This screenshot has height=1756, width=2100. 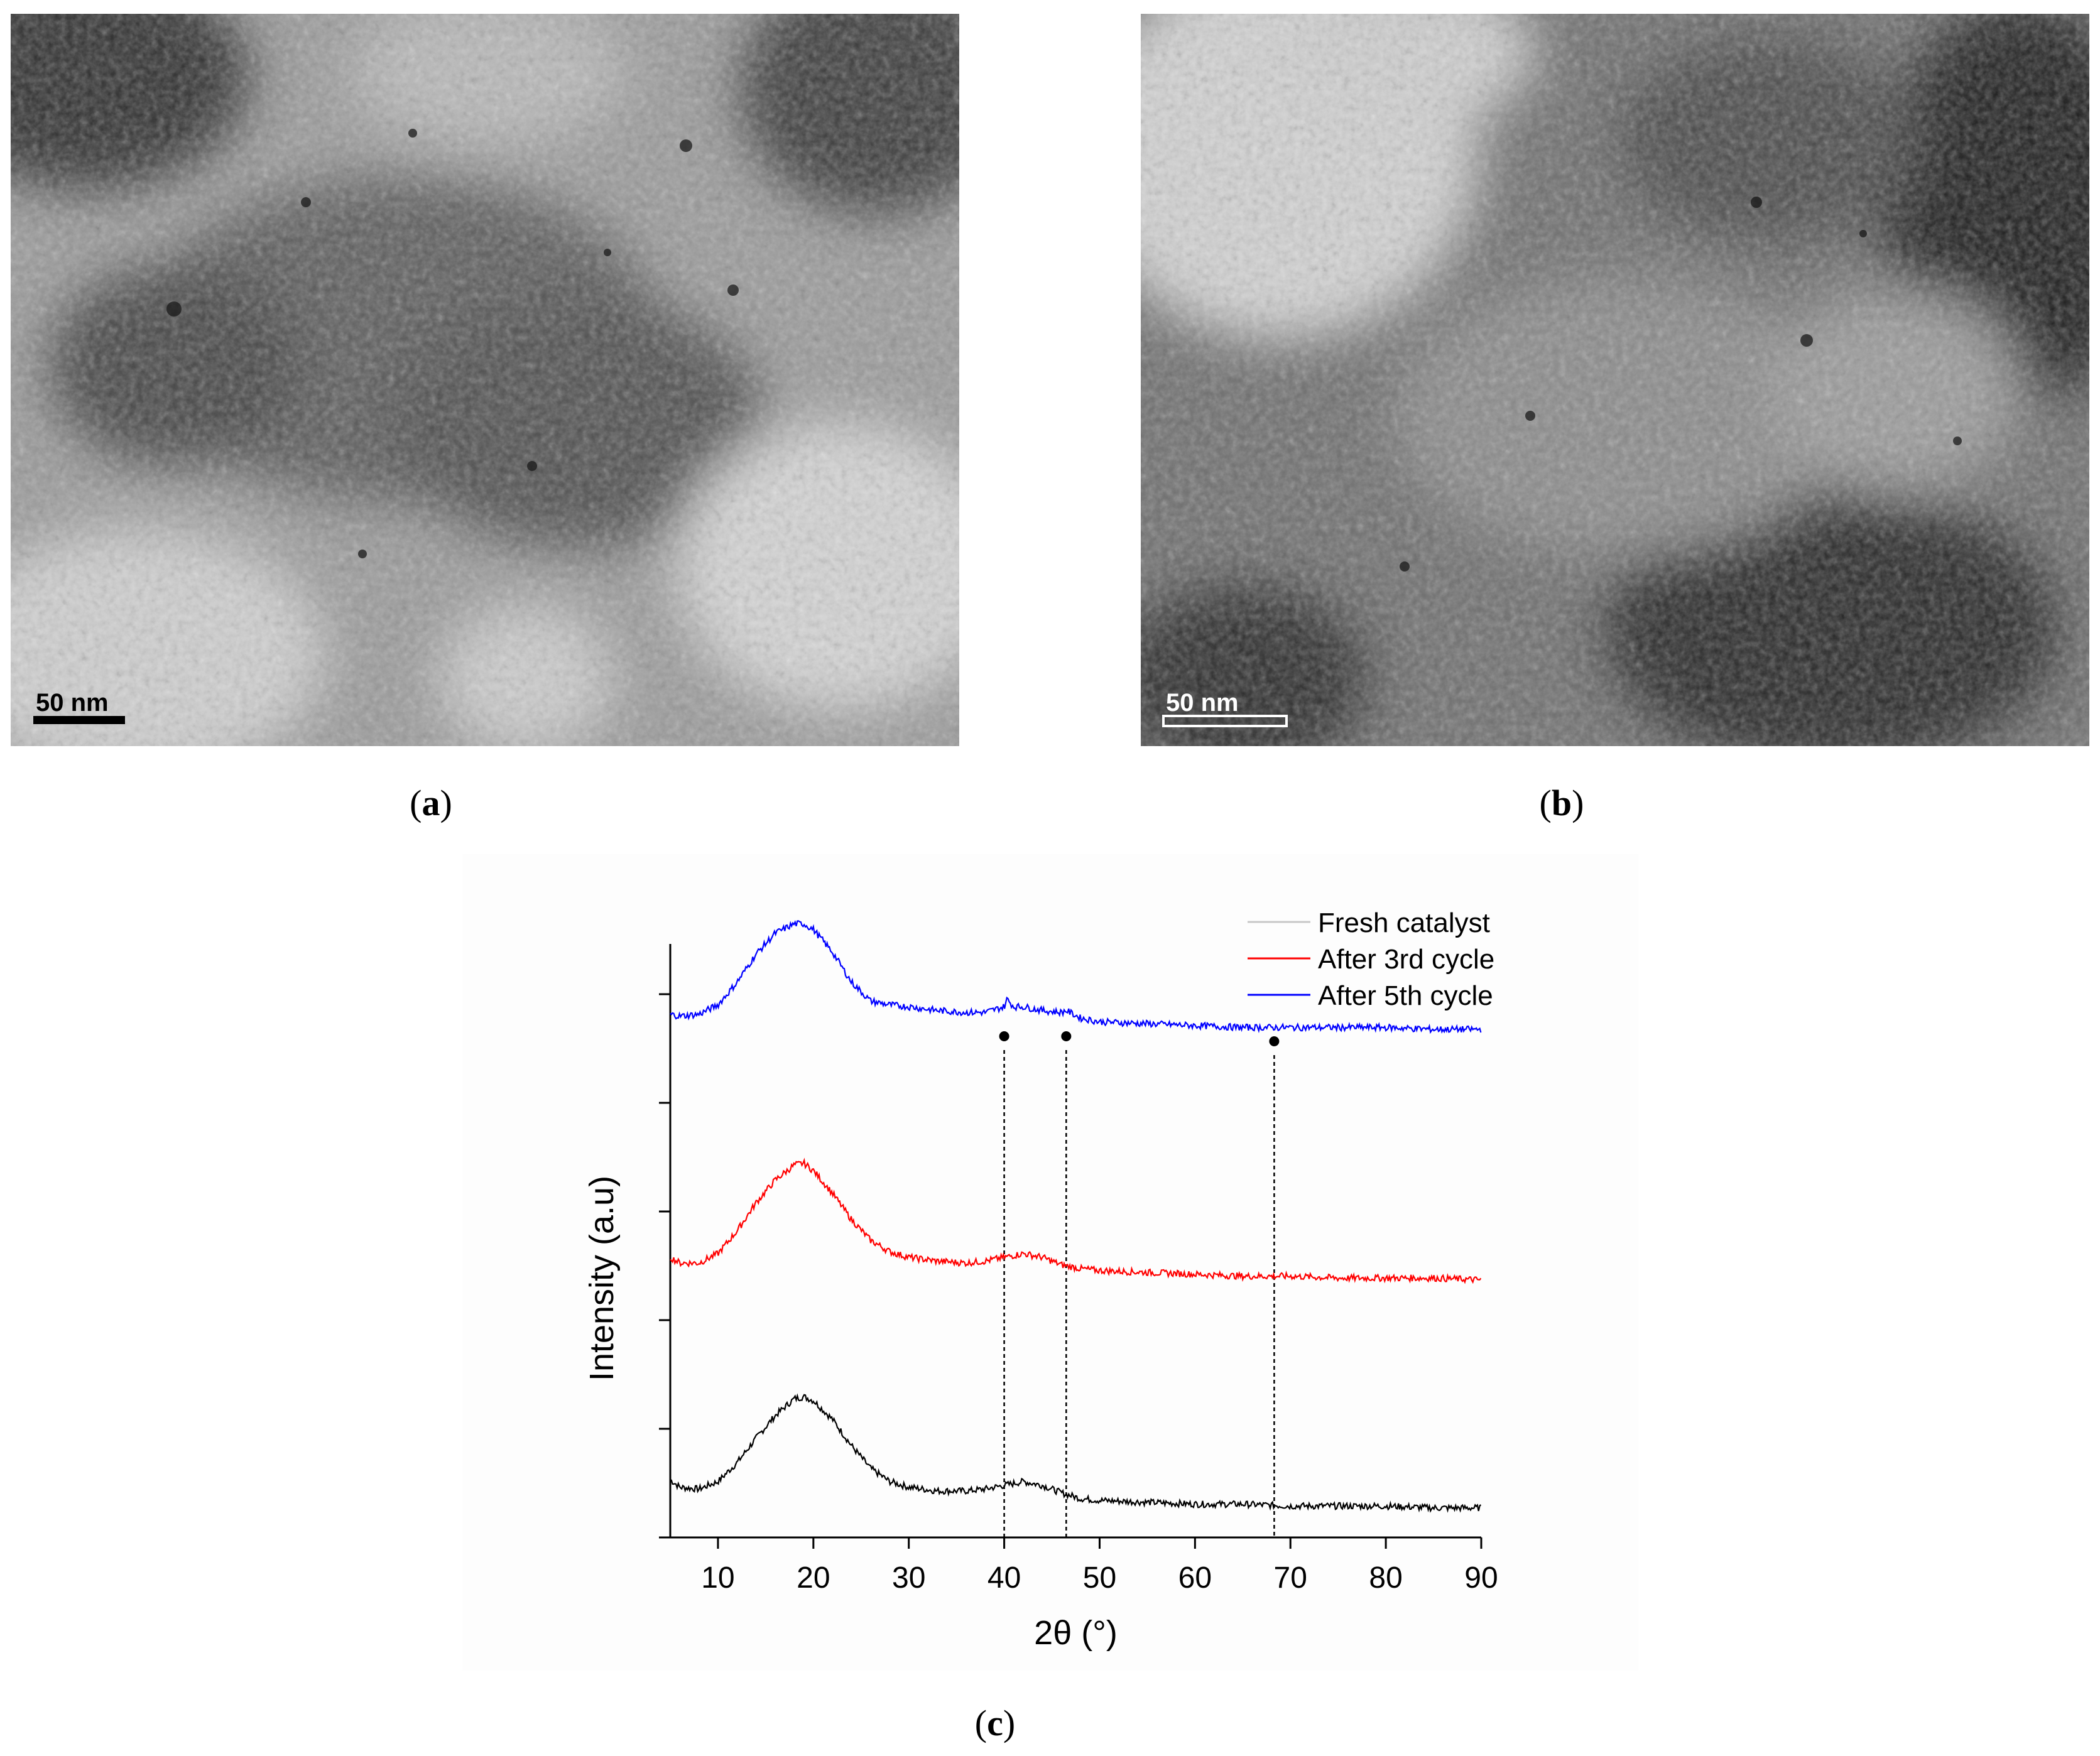 What do you see at coordinates (1406, 959) in the screenshot?
I see `legend-label: After 3rd cycle` at bounding box center [1406, 959].